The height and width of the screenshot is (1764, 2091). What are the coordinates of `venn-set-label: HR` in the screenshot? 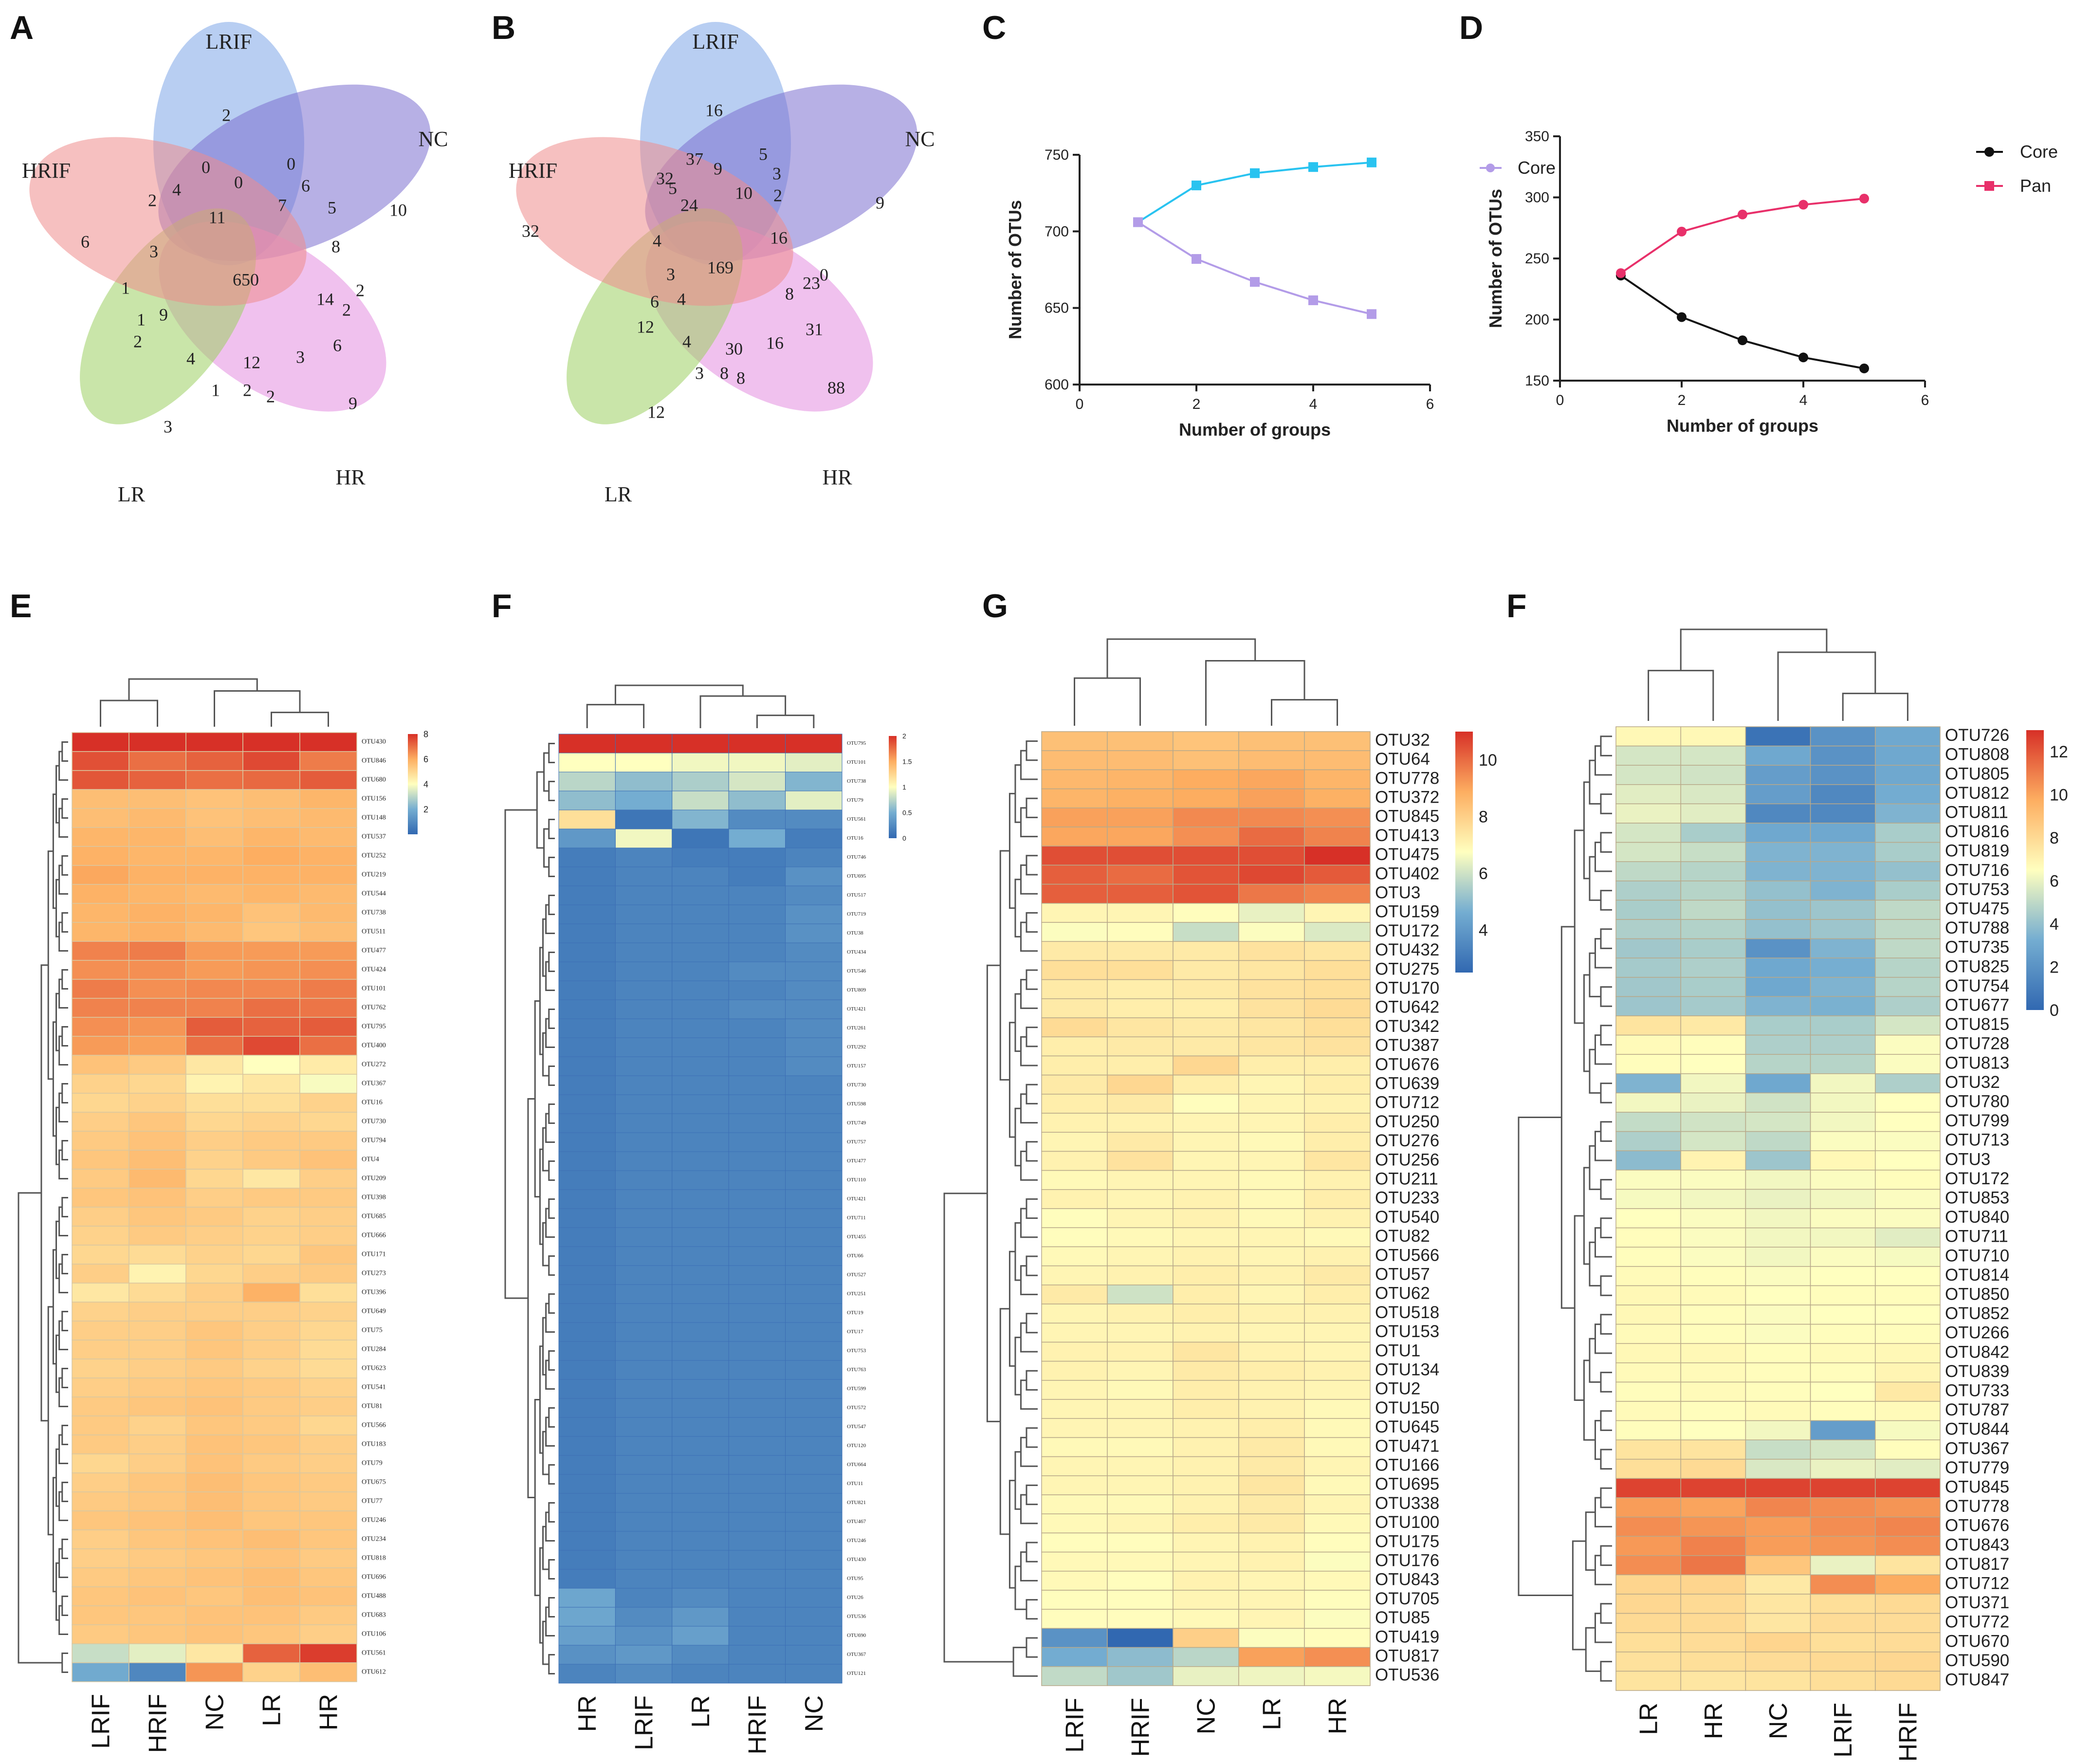 It's located at (837, 477).